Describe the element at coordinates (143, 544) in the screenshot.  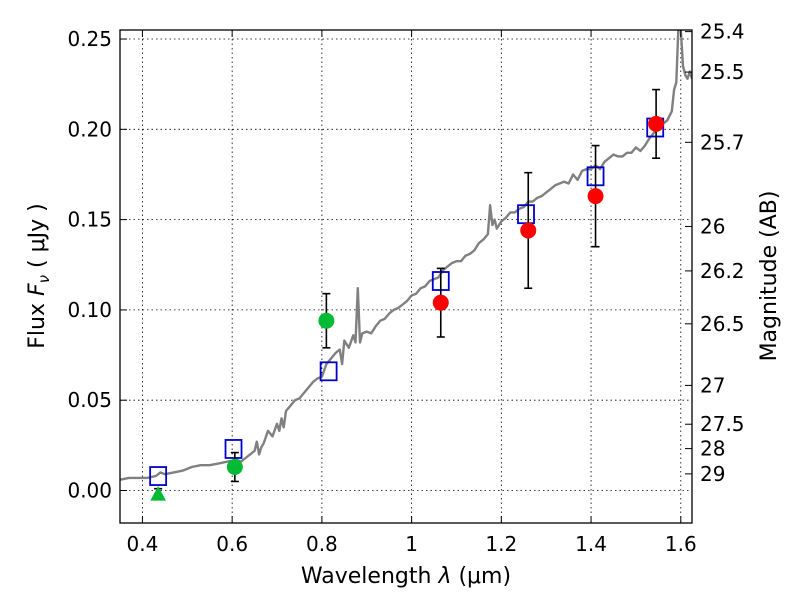
I see `x-tick-label: 0.4` at that location.